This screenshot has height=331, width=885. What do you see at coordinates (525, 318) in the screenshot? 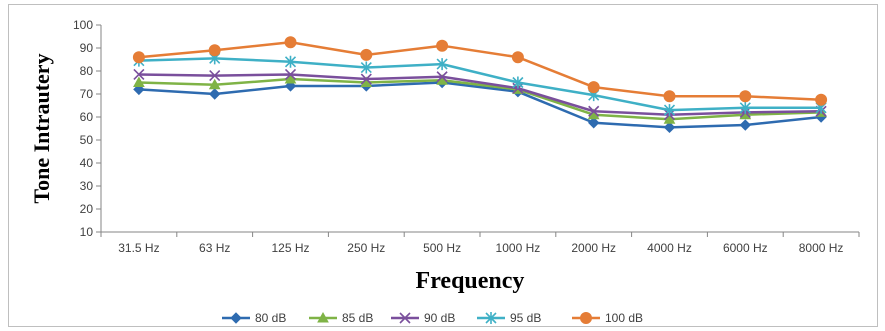
I see `legend-label-95-db: 95 dB` at bounding box center [525, 318].